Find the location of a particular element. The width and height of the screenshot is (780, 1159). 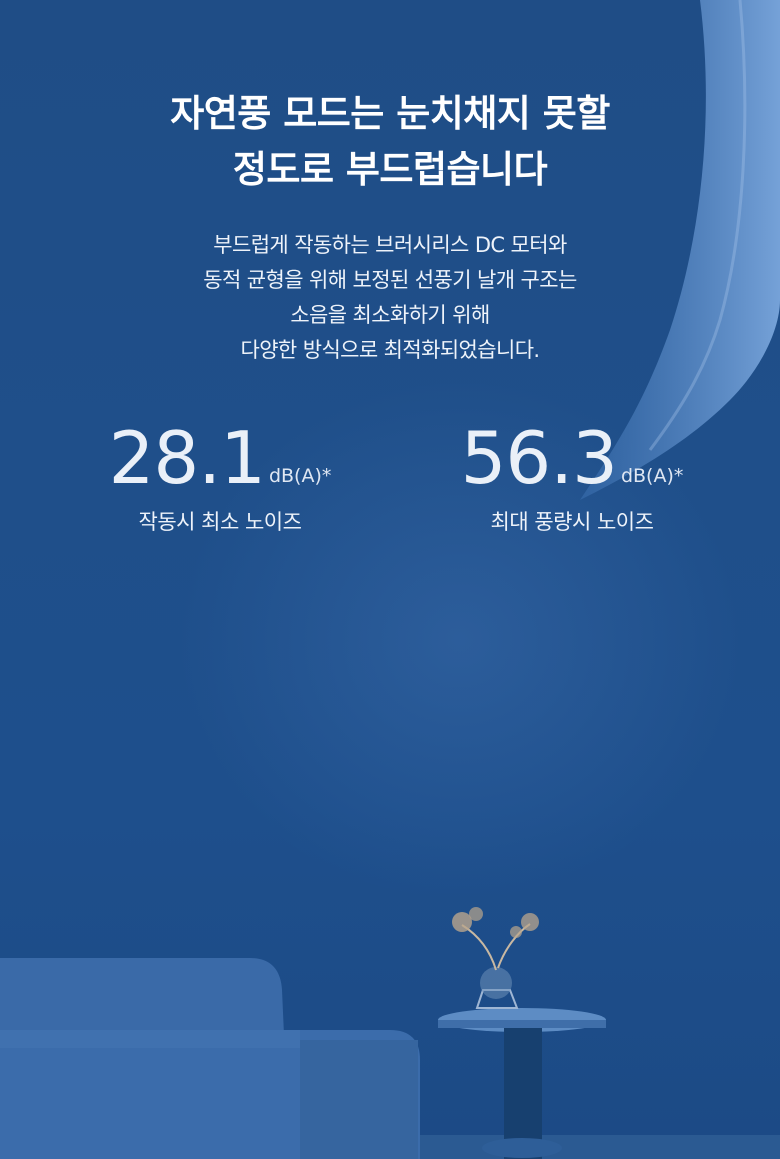

stat-value: 28.1 is located at coordinates (187, 458).